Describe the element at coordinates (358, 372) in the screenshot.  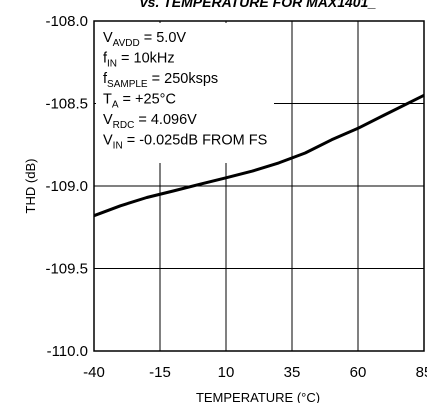
I see `x-tick-label: 60` at that location.